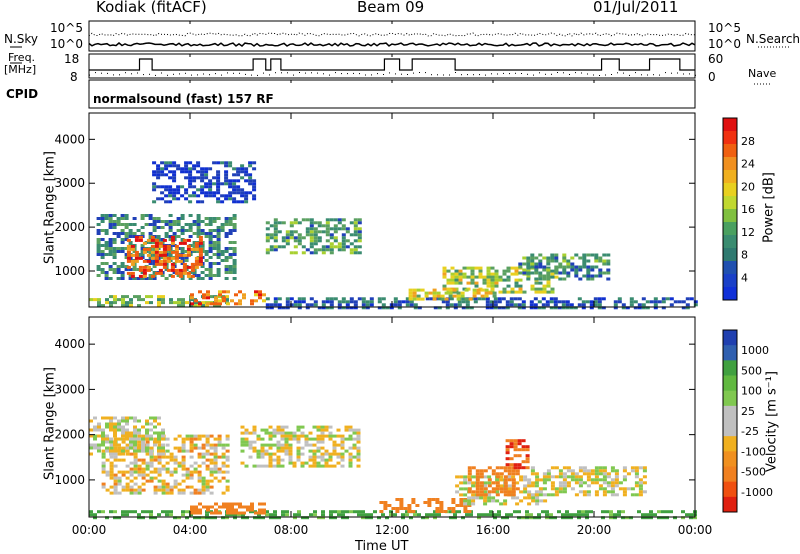 This screenshot has width=800, height=554. What do you see at coordinates (730, 151) in the screenshot?
I see `power-colorbar-swatch` at bounding box center [730, 151].